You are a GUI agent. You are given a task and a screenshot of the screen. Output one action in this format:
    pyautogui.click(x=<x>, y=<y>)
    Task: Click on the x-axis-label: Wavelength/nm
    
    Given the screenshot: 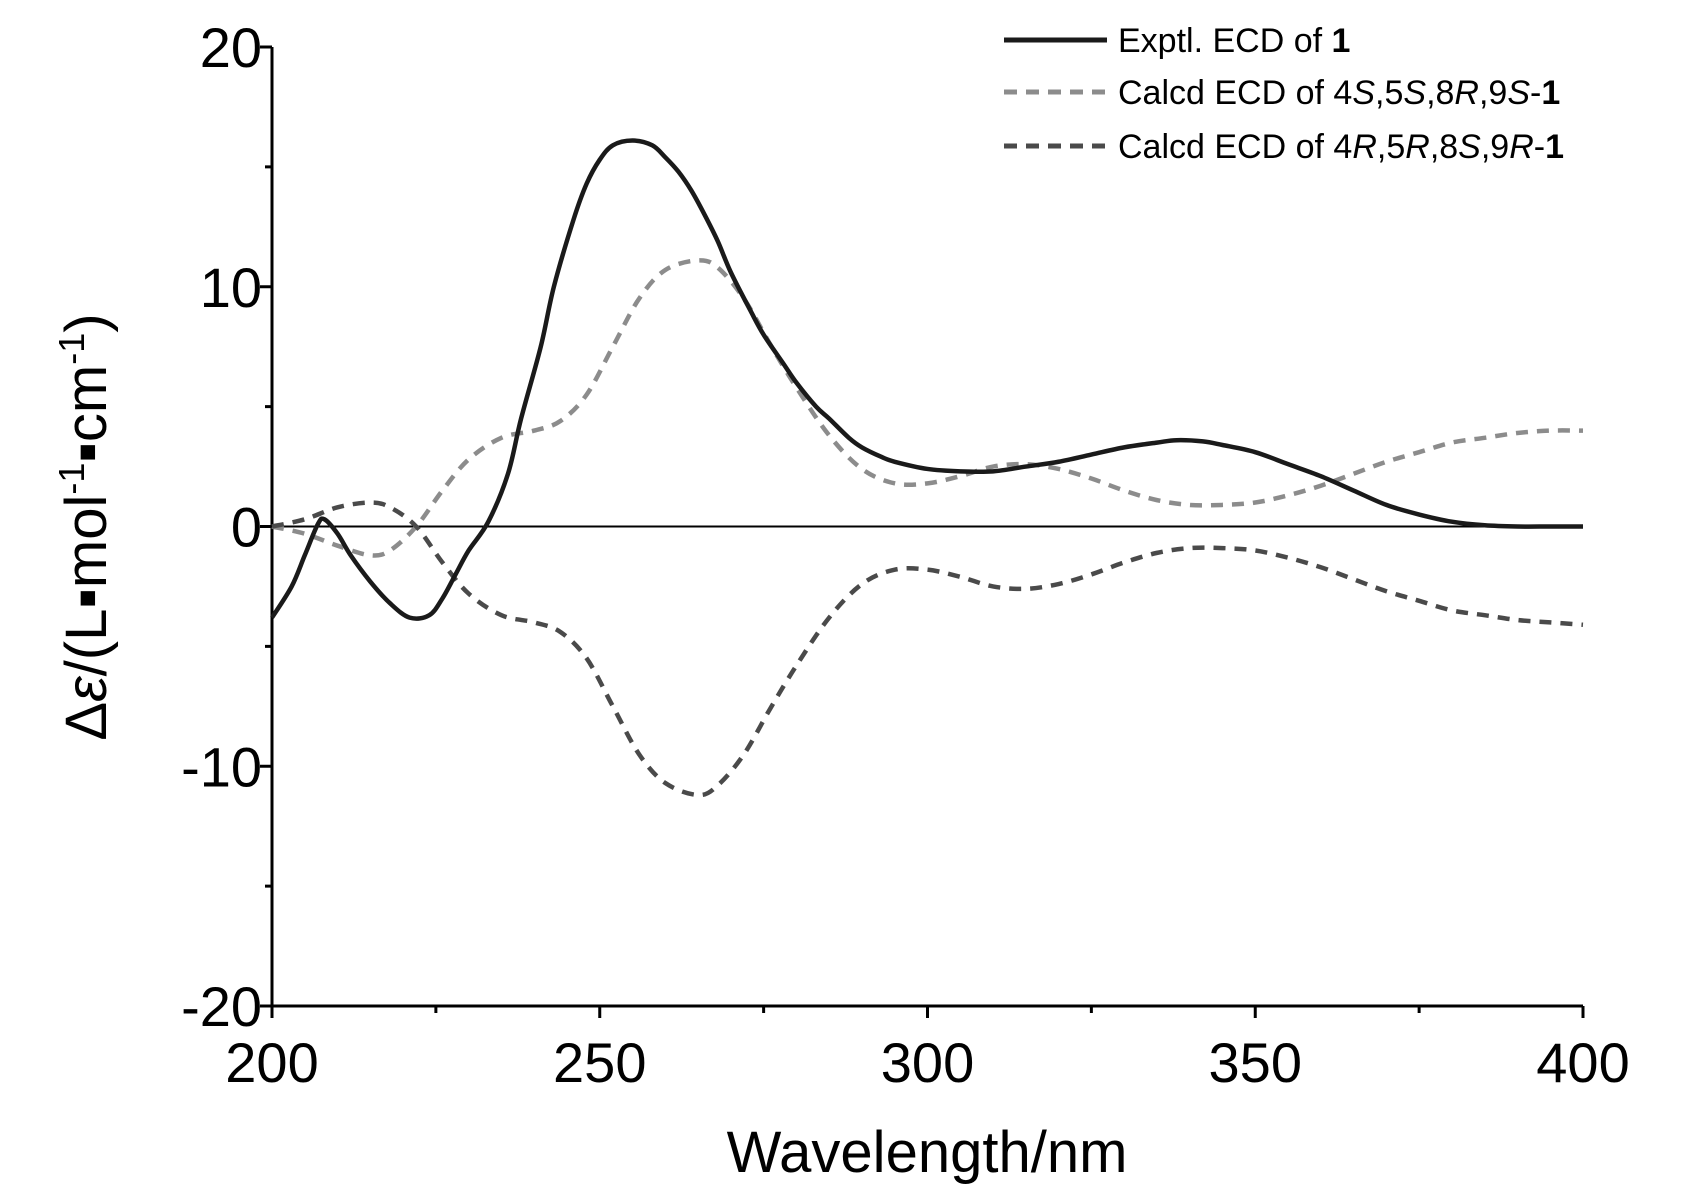 What is the action you would take?
    pyautogui.click(x=927, y=1152)
    